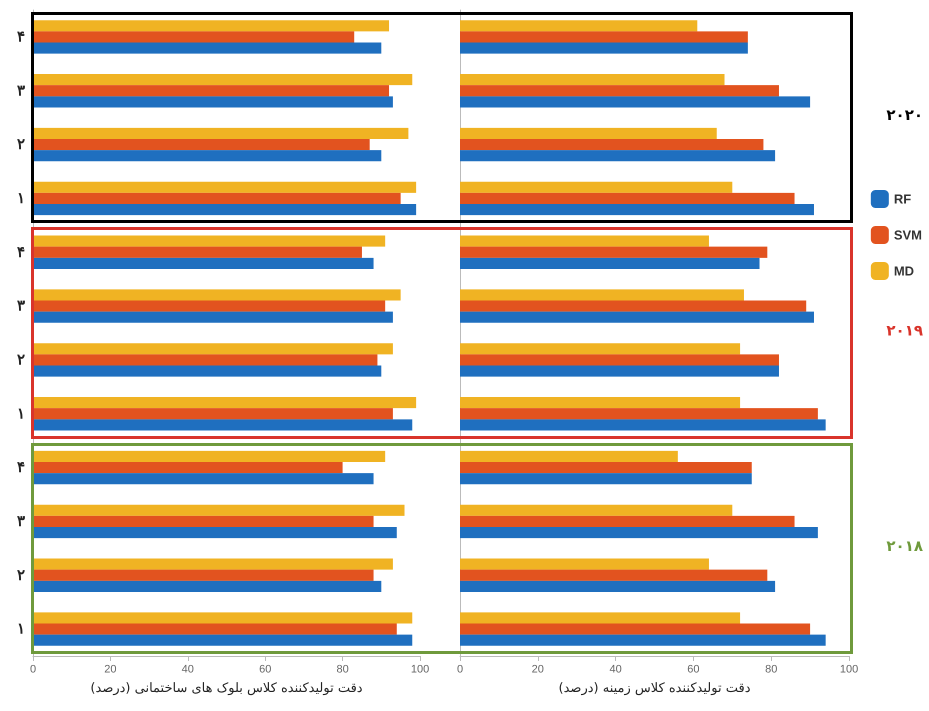 The height and width of the screenshot is (711, 929). What do you see at coordinates (615, 670) in the screenshot?
I see `x-tick-label: 40` at bounding box center [615, 670].